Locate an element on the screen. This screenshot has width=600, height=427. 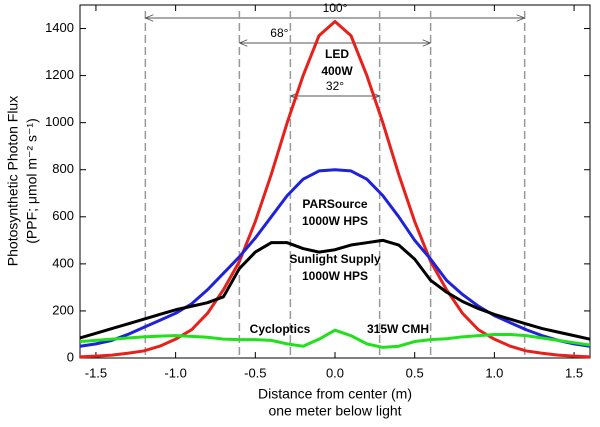
series-label: Sunlight Supply is located at coordinates (335, 259).